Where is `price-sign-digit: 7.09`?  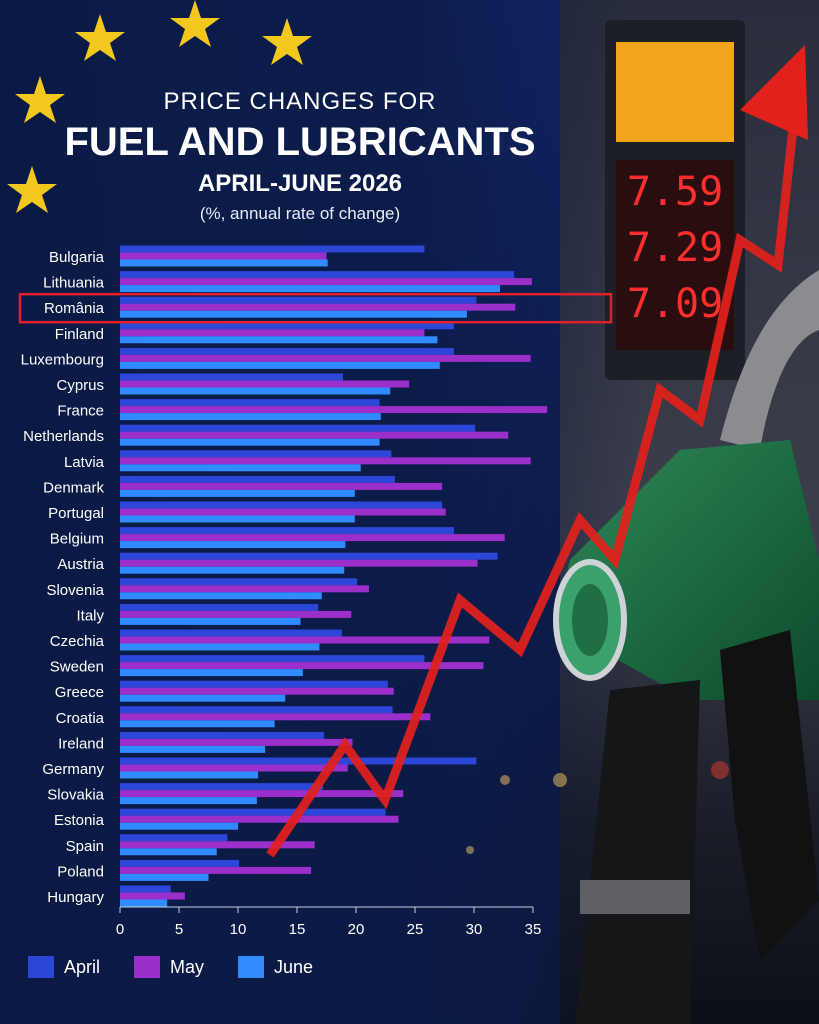
price-sign-digit: 7.09 is located at coordinates (675, 304).